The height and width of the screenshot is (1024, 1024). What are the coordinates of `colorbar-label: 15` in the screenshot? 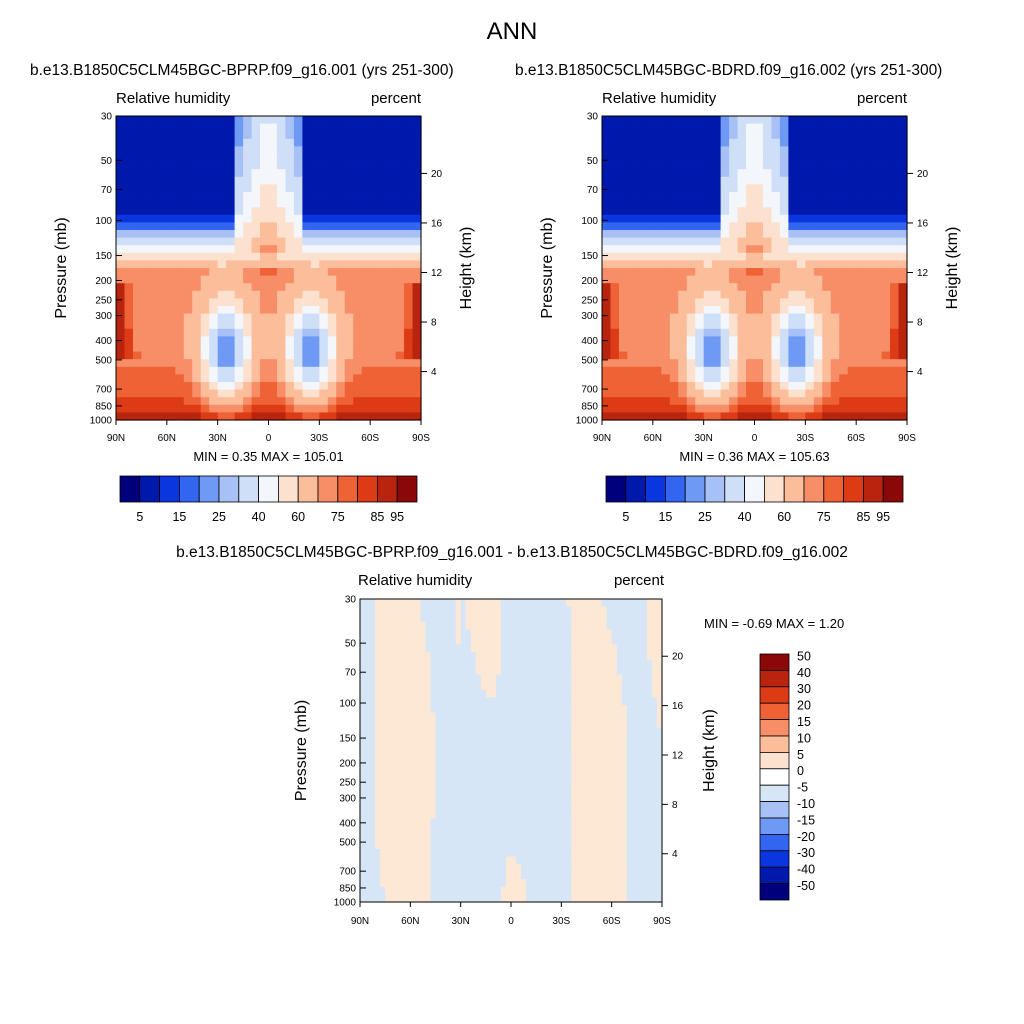 It's located at (179, 517).